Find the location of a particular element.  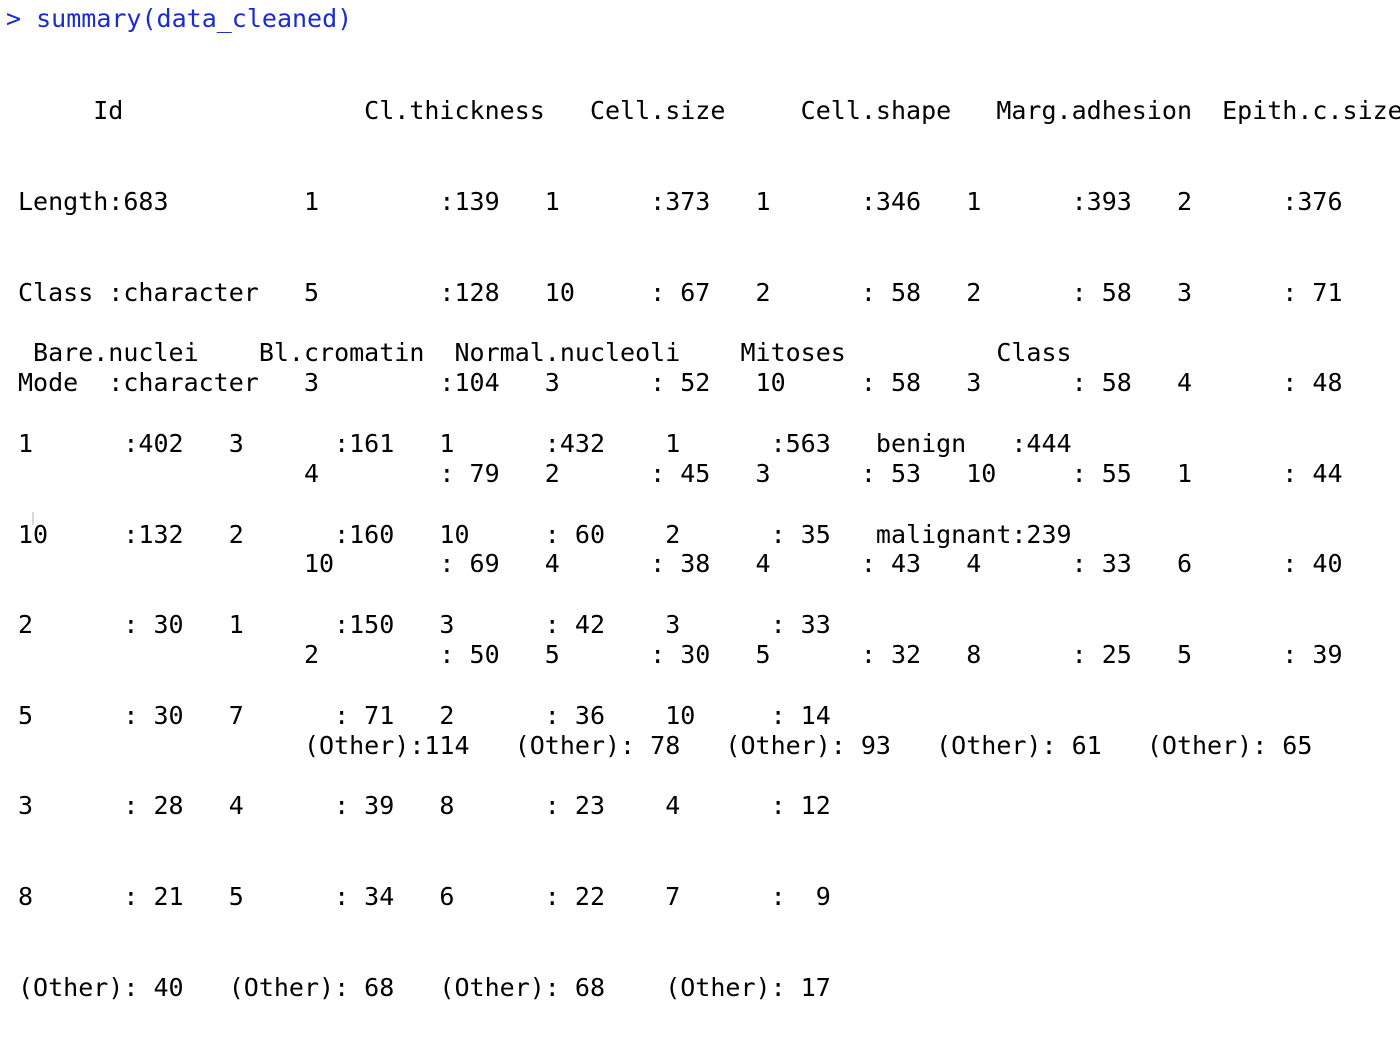

prompt-symbol: > is located at coordinates (14, 18).